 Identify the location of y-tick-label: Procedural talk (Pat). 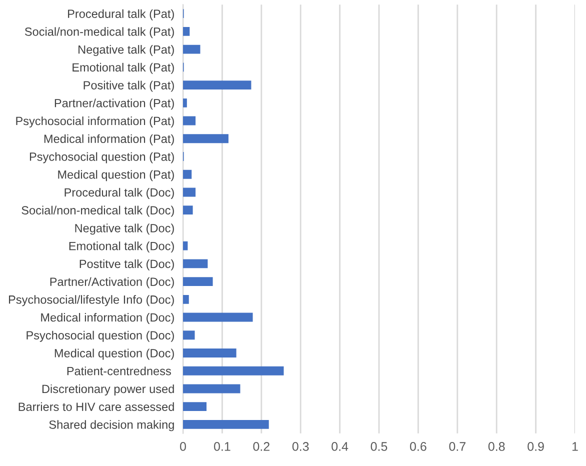
(121, 14).